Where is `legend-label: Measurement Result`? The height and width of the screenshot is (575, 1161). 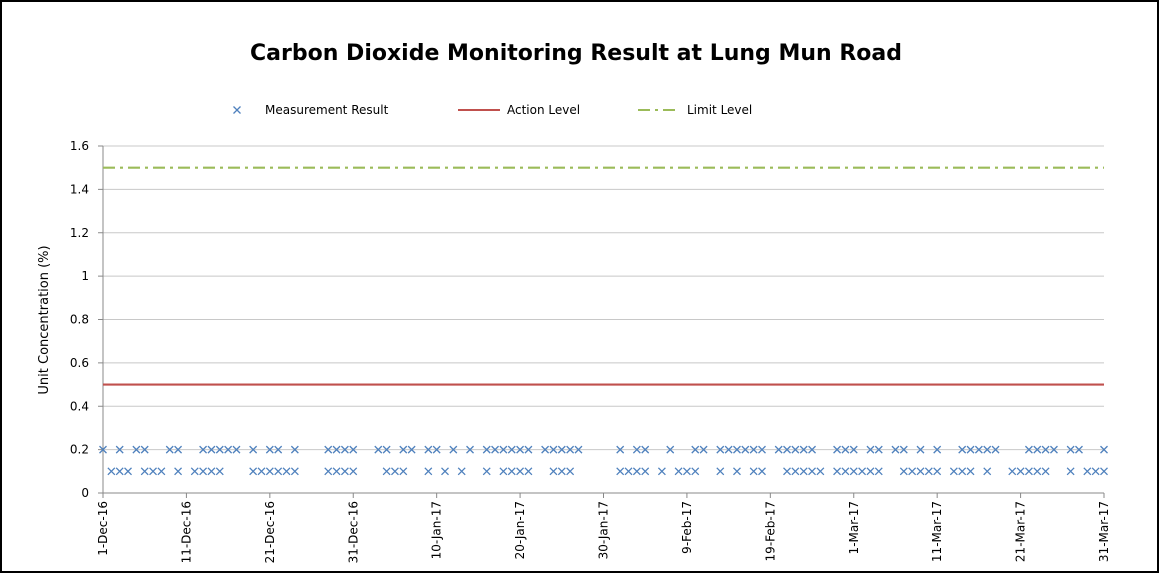
legend-label: Measurement Result is located at coordinates (327, 110).